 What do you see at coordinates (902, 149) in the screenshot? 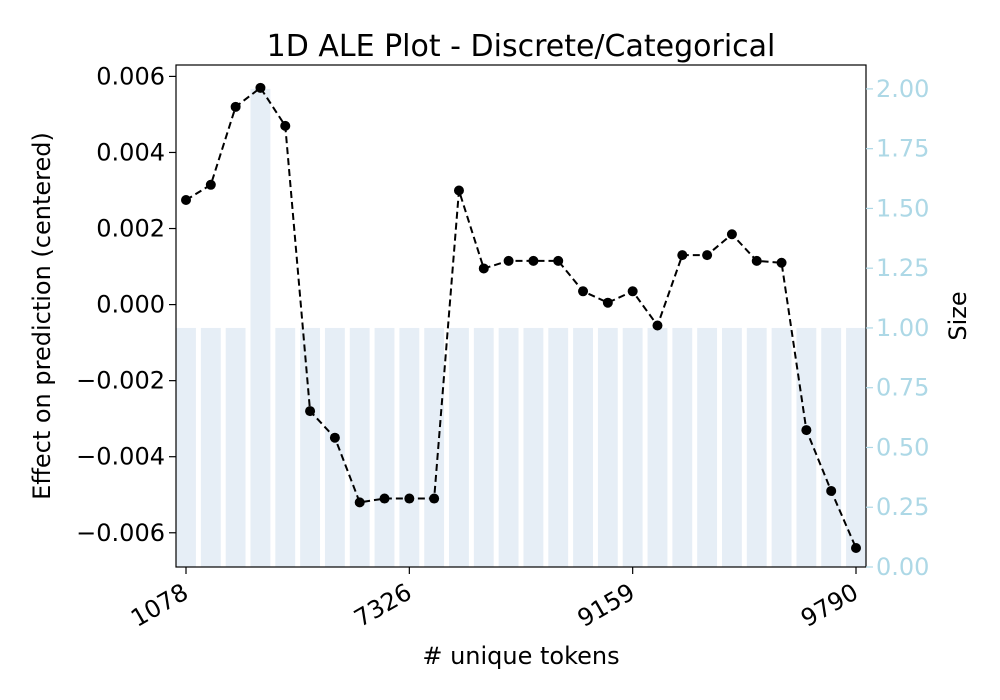
I see `y2-tick-label: 1.75` at bounding box center [902, 149].